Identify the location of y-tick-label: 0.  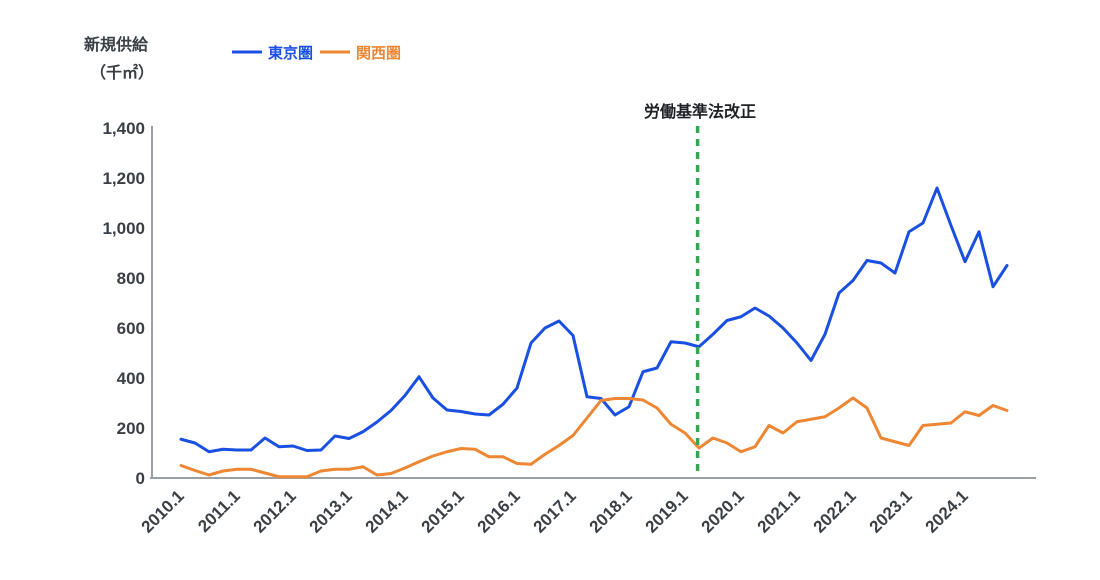
(140, 478).